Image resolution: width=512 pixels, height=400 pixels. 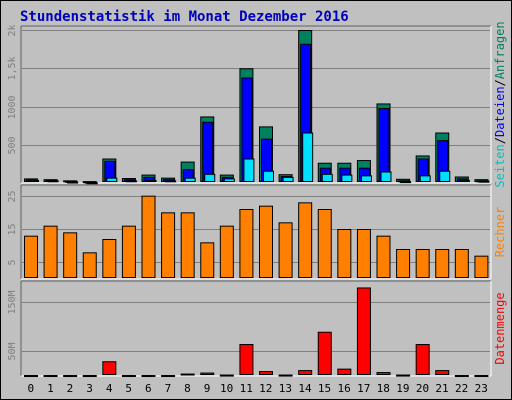 I want to click on y-tick-label: 150M, so click(x=12, y=302).